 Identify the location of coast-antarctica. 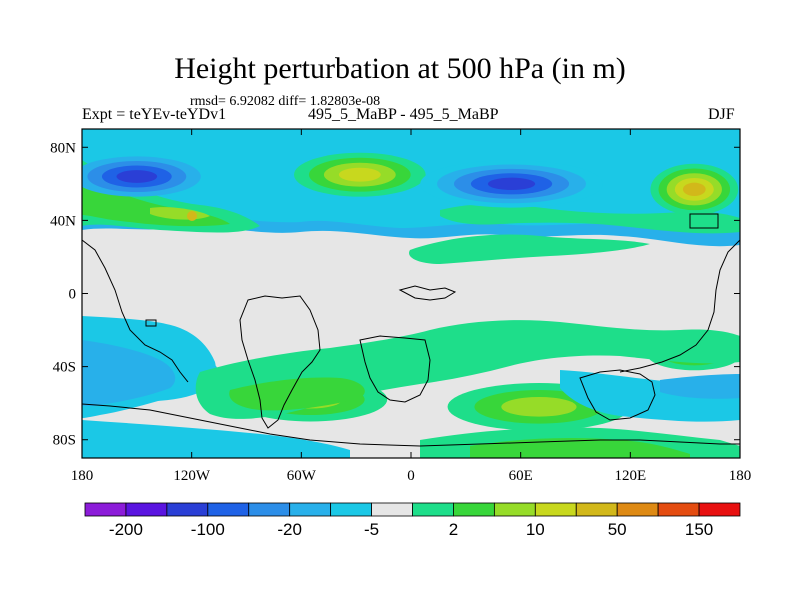
(411, 425).